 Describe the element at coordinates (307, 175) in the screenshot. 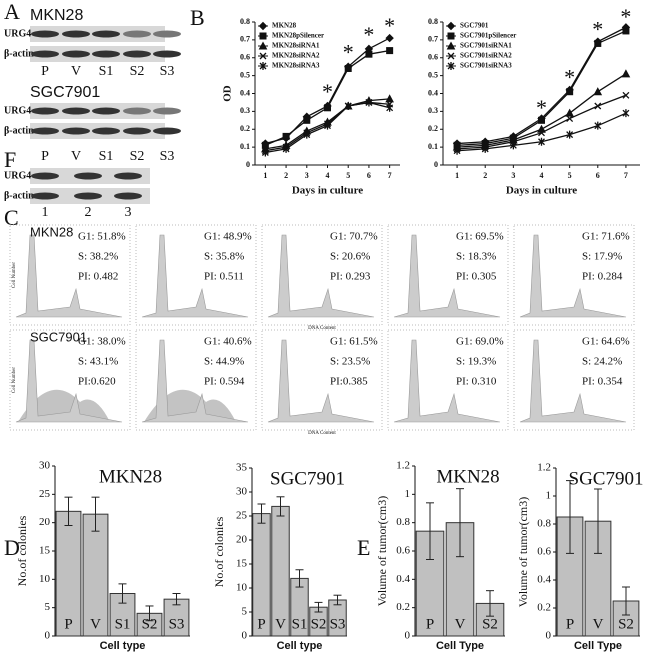

I see `x-tick-label: 3` at that location.